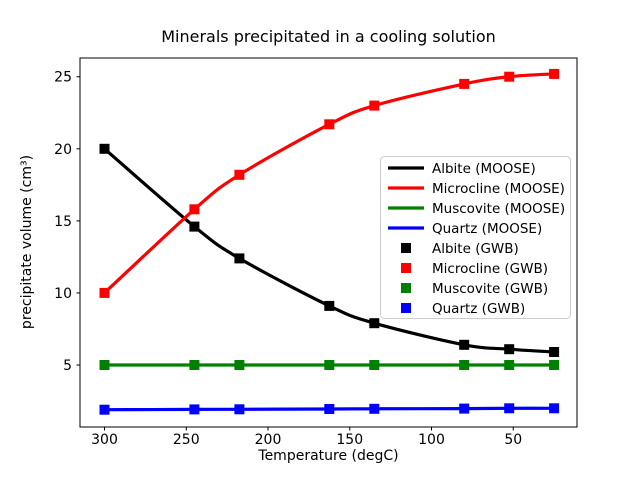  I want to click on legend-marker-sample-microcline-gwb, so click(406, 268).